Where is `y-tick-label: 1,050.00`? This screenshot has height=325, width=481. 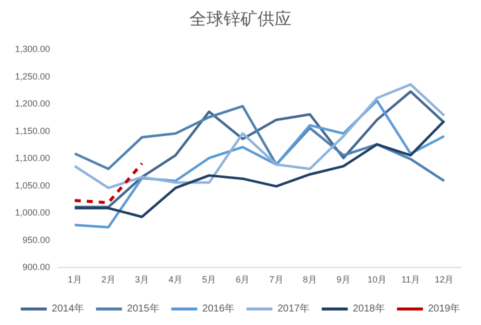
y-tick-label: 1,050.00 is located at coordinates (32, 185).